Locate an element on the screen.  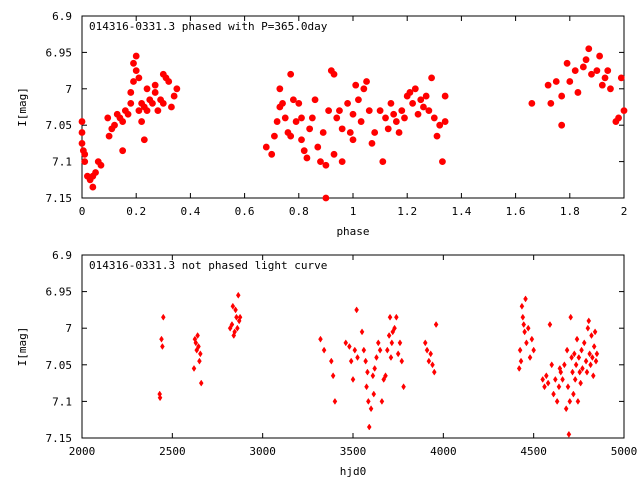
x-tick-label: 3500 is located at coordinates (353, 451).